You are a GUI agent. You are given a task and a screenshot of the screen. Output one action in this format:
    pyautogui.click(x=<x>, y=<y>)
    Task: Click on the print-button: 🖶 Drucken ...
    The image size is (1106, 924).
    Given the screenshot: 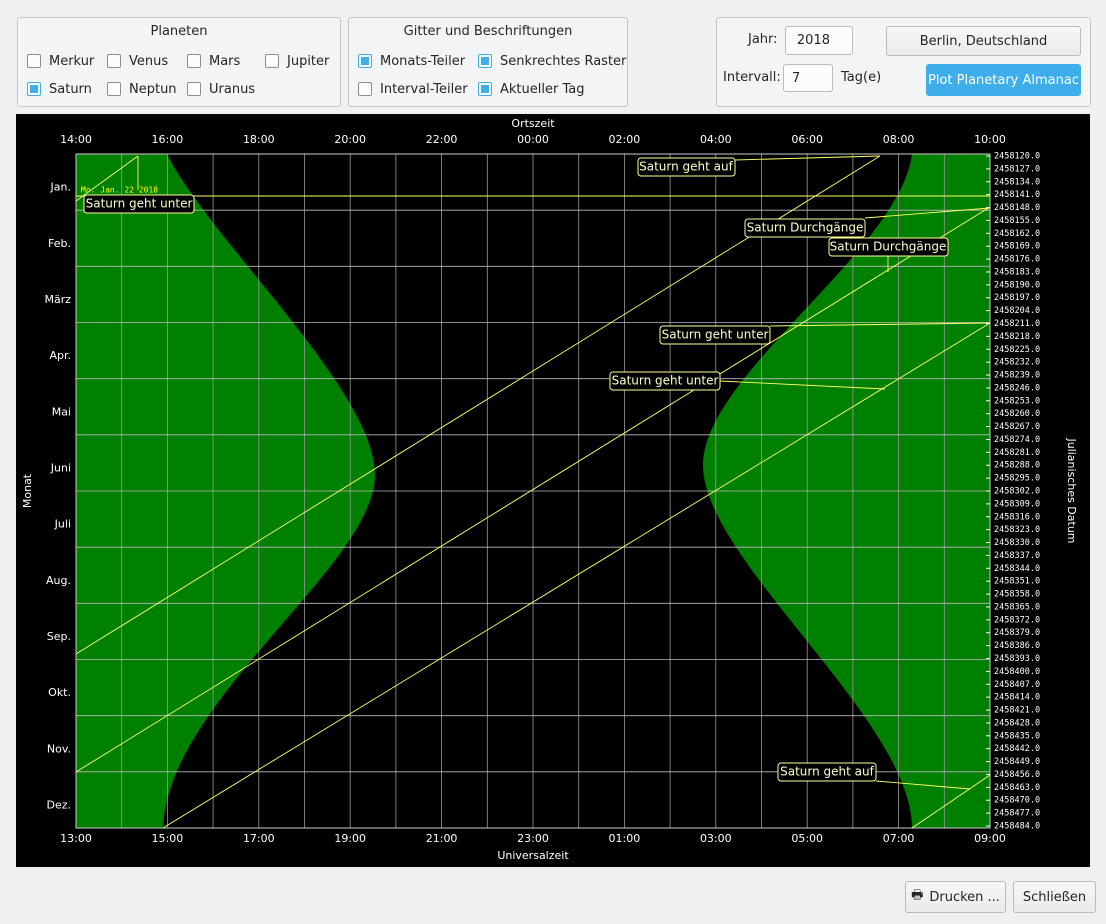 What is the action you would take?
    pyautogui.click(x=955, y=897)
    